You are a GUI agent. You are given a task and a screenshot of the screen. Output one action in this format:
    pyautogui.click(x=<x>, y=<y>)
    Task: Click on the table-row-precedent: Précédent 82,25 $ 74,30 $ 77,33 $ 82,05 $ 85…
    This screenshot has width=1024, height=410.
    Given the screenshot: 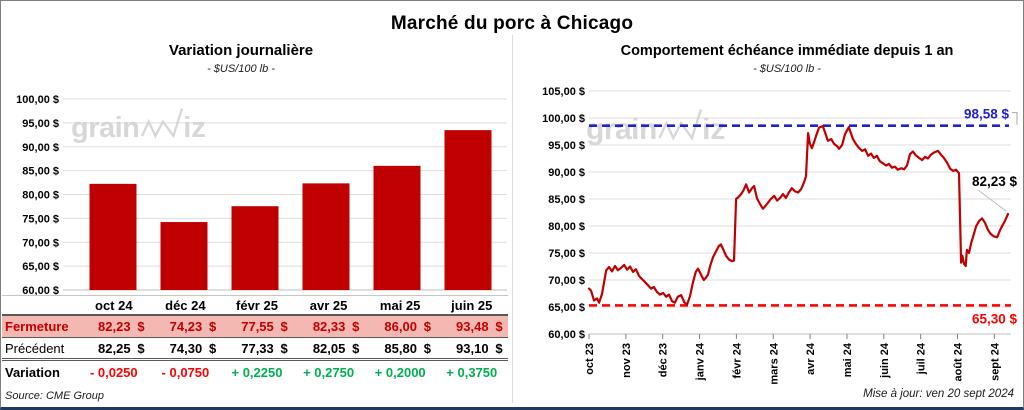 What is the action you would take?
    pyautogui.click(x=255, y=349)
    